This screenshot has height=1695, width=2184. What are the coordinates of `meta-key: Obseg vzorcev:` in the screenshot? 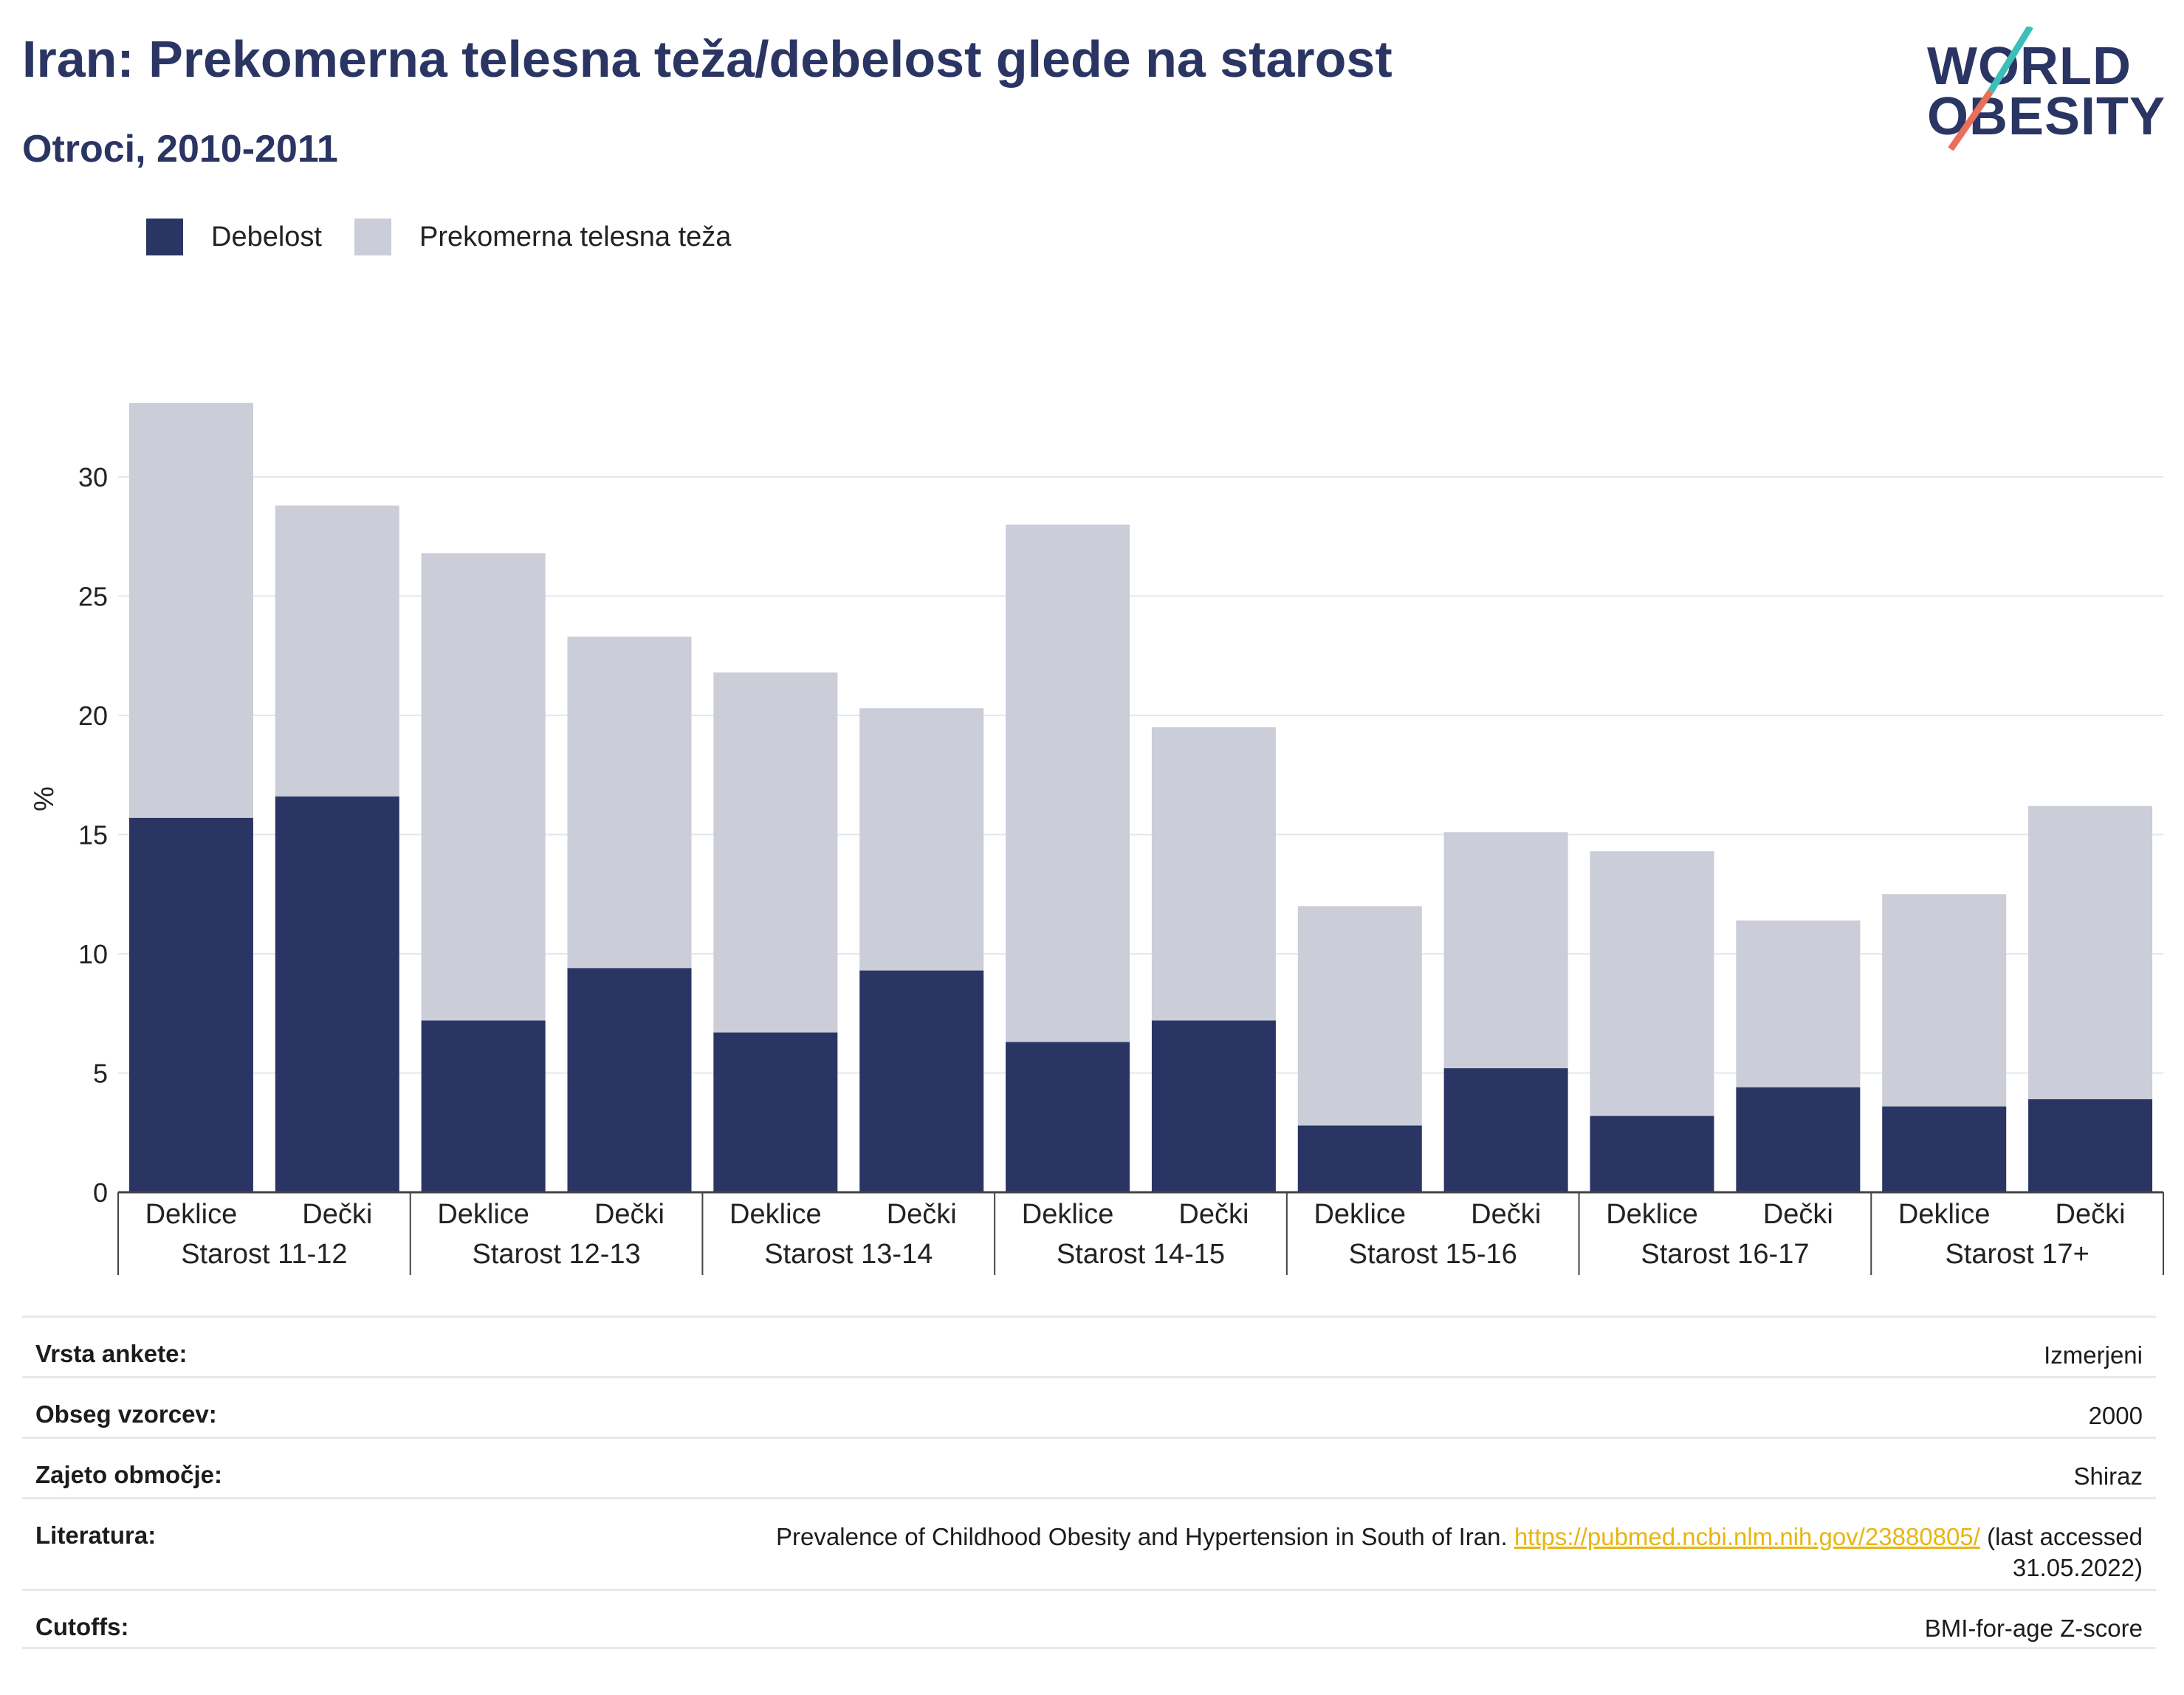 It's located at (126, 1414).